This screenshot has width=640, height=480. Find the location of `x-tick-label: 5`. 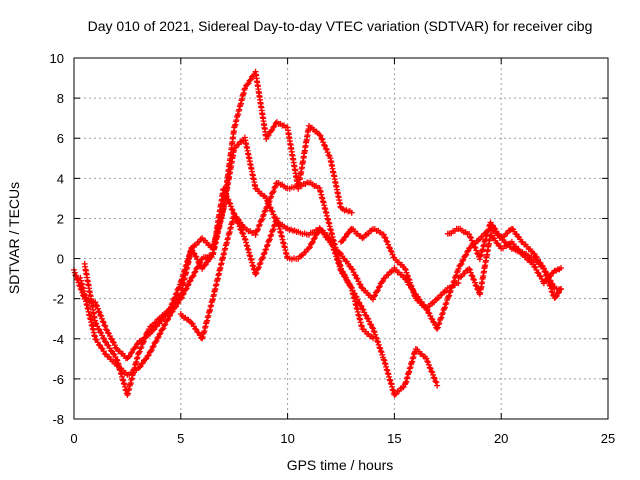

x-tick-label: 5 is located at coordinates (180, 438).